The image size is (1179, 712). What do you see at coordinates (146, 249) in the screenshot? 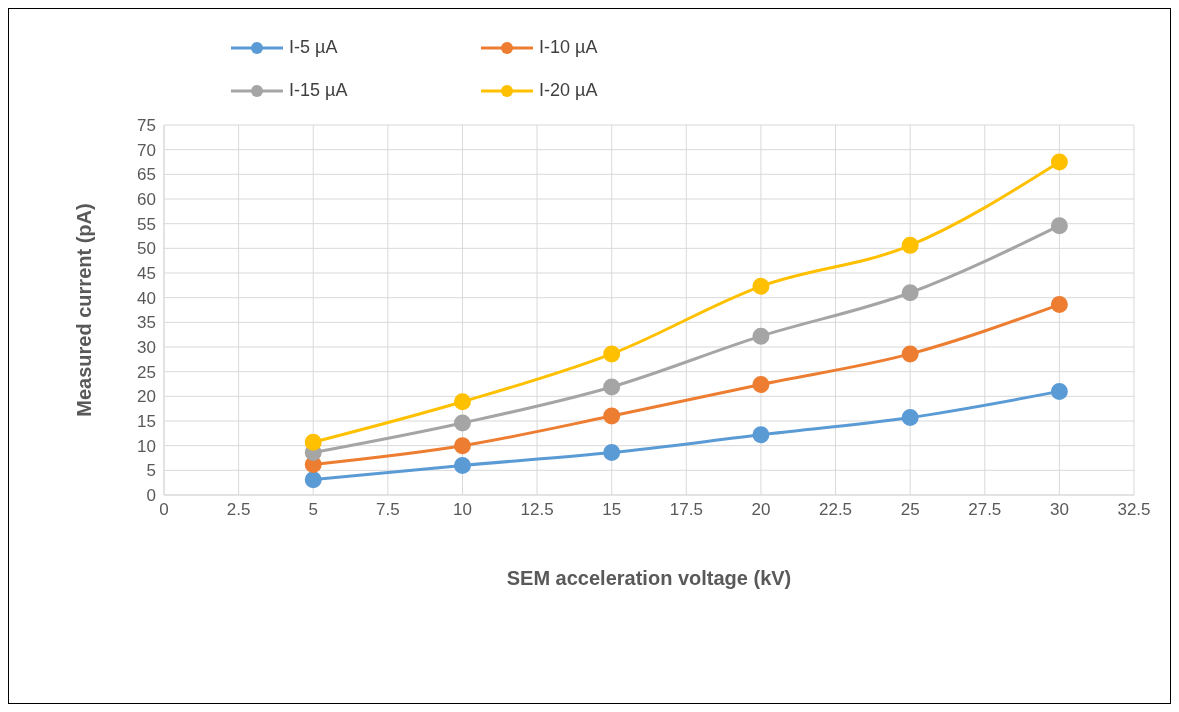
I see `y-tick-label: 50` at bounding box center [146, 249].